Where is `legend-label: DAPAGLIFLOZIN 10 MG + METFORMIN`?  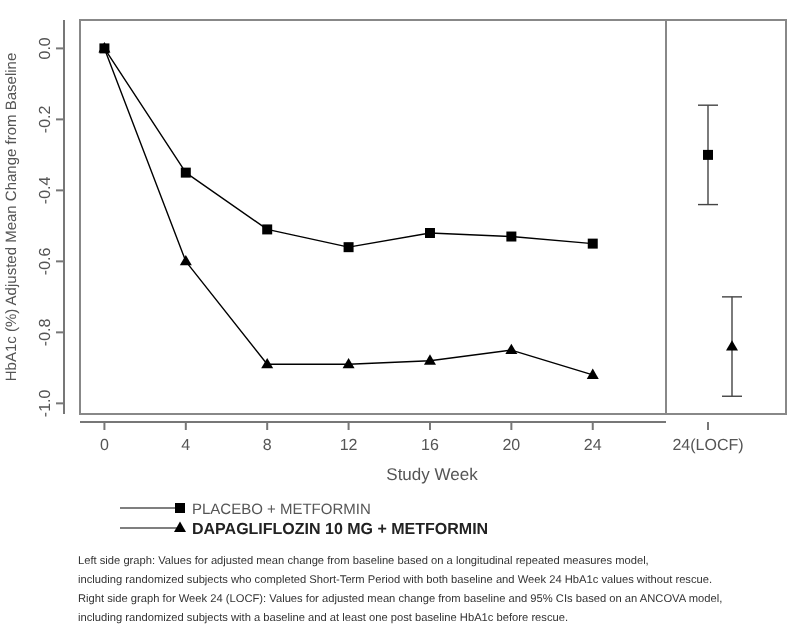 legend-label: DAPAGLIFLOZIN 10 MG + METFORMIN is located at coordinates (340, 529).